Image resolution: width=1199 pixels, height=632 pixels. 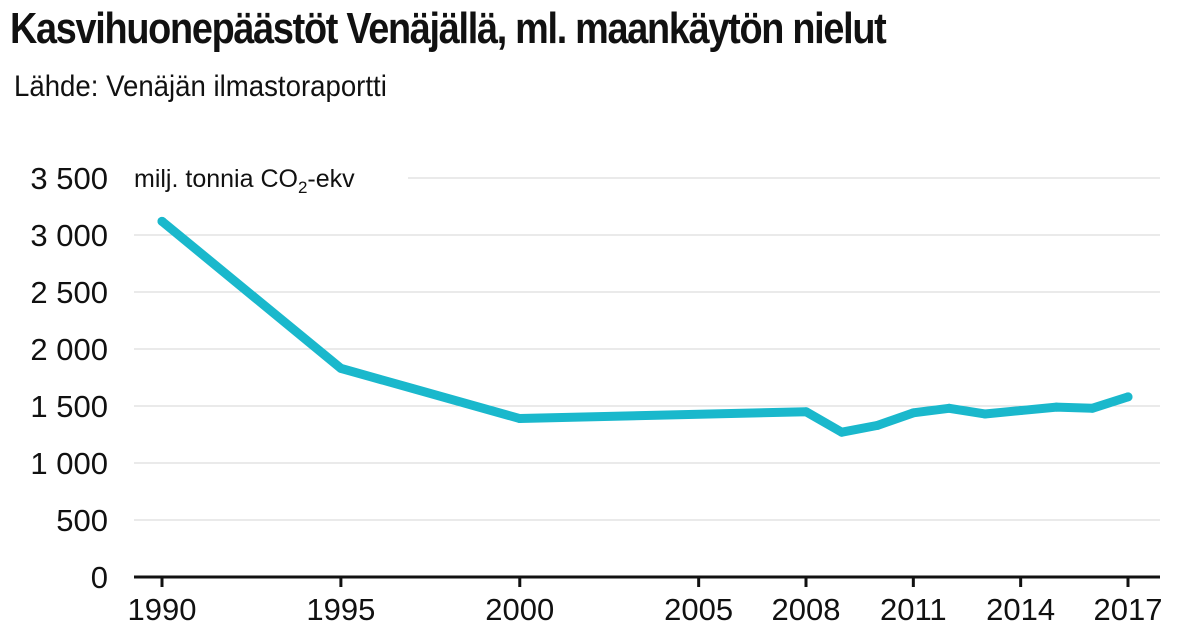 I want to click on unit-label-prefix: milj. tonnia CO, so click(x=216, y=179).